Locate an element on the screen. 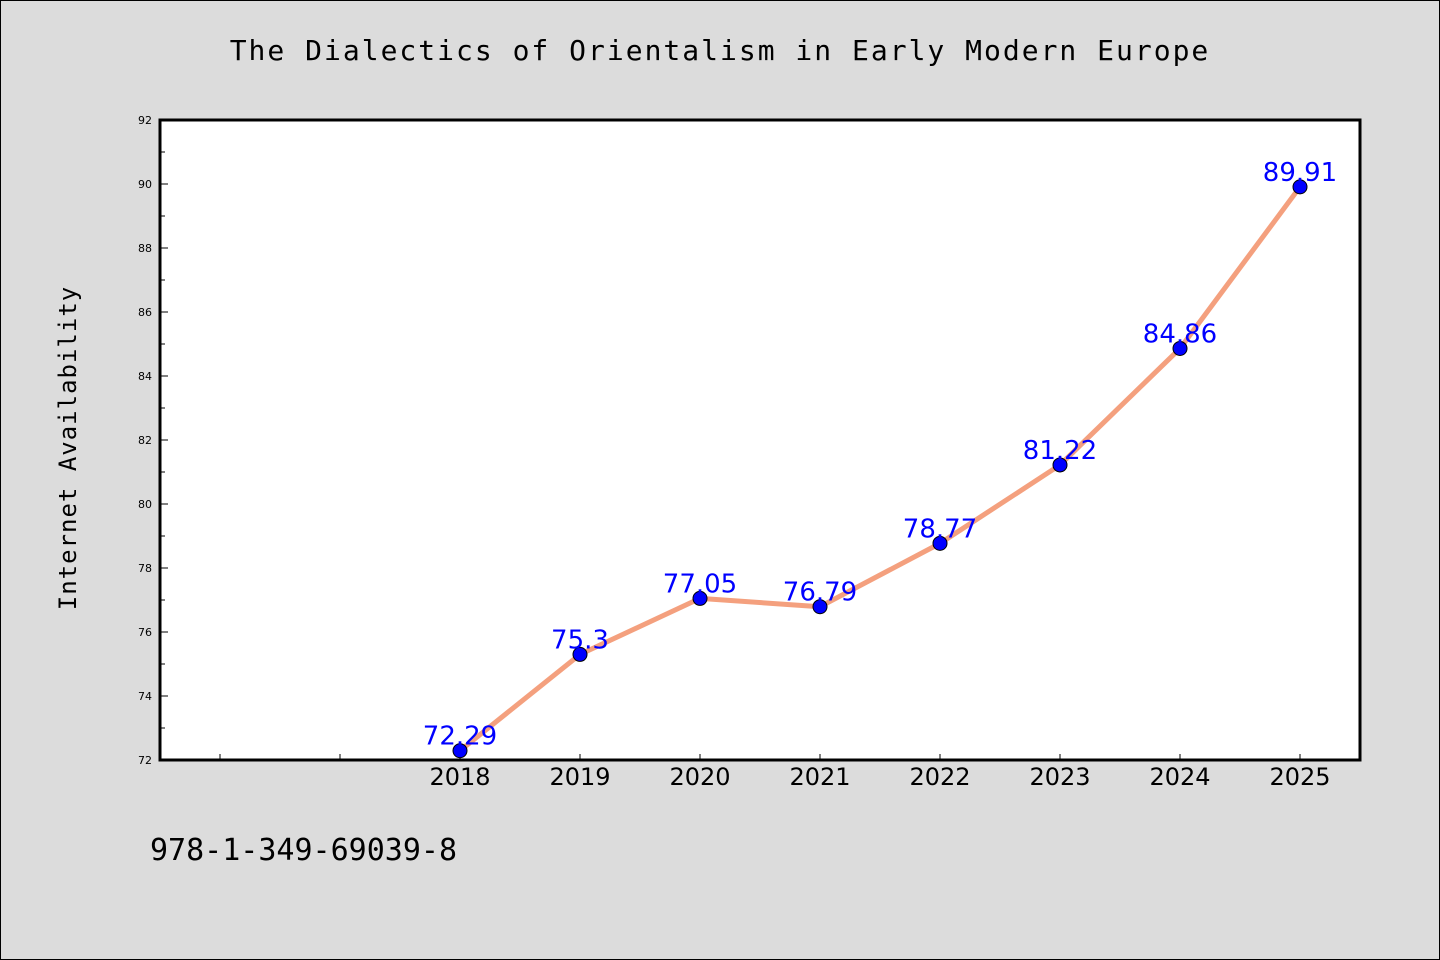  data-label: 72.29 is located at coordinates (460, 737).